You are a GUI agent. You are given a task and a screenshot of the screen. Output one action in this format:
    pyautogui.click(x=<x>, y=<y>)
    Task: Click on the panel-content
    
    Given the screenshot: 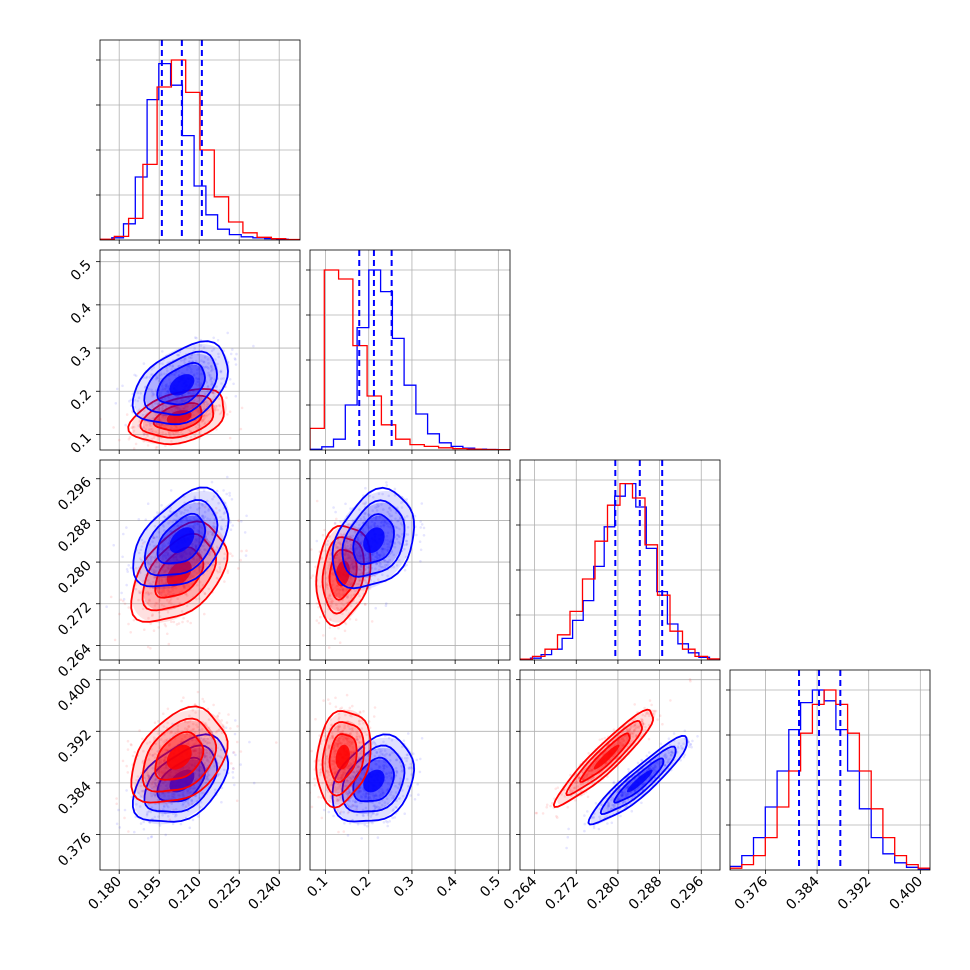 What is the action you would take?
    pyautogui.click(x=176, y=562)
    